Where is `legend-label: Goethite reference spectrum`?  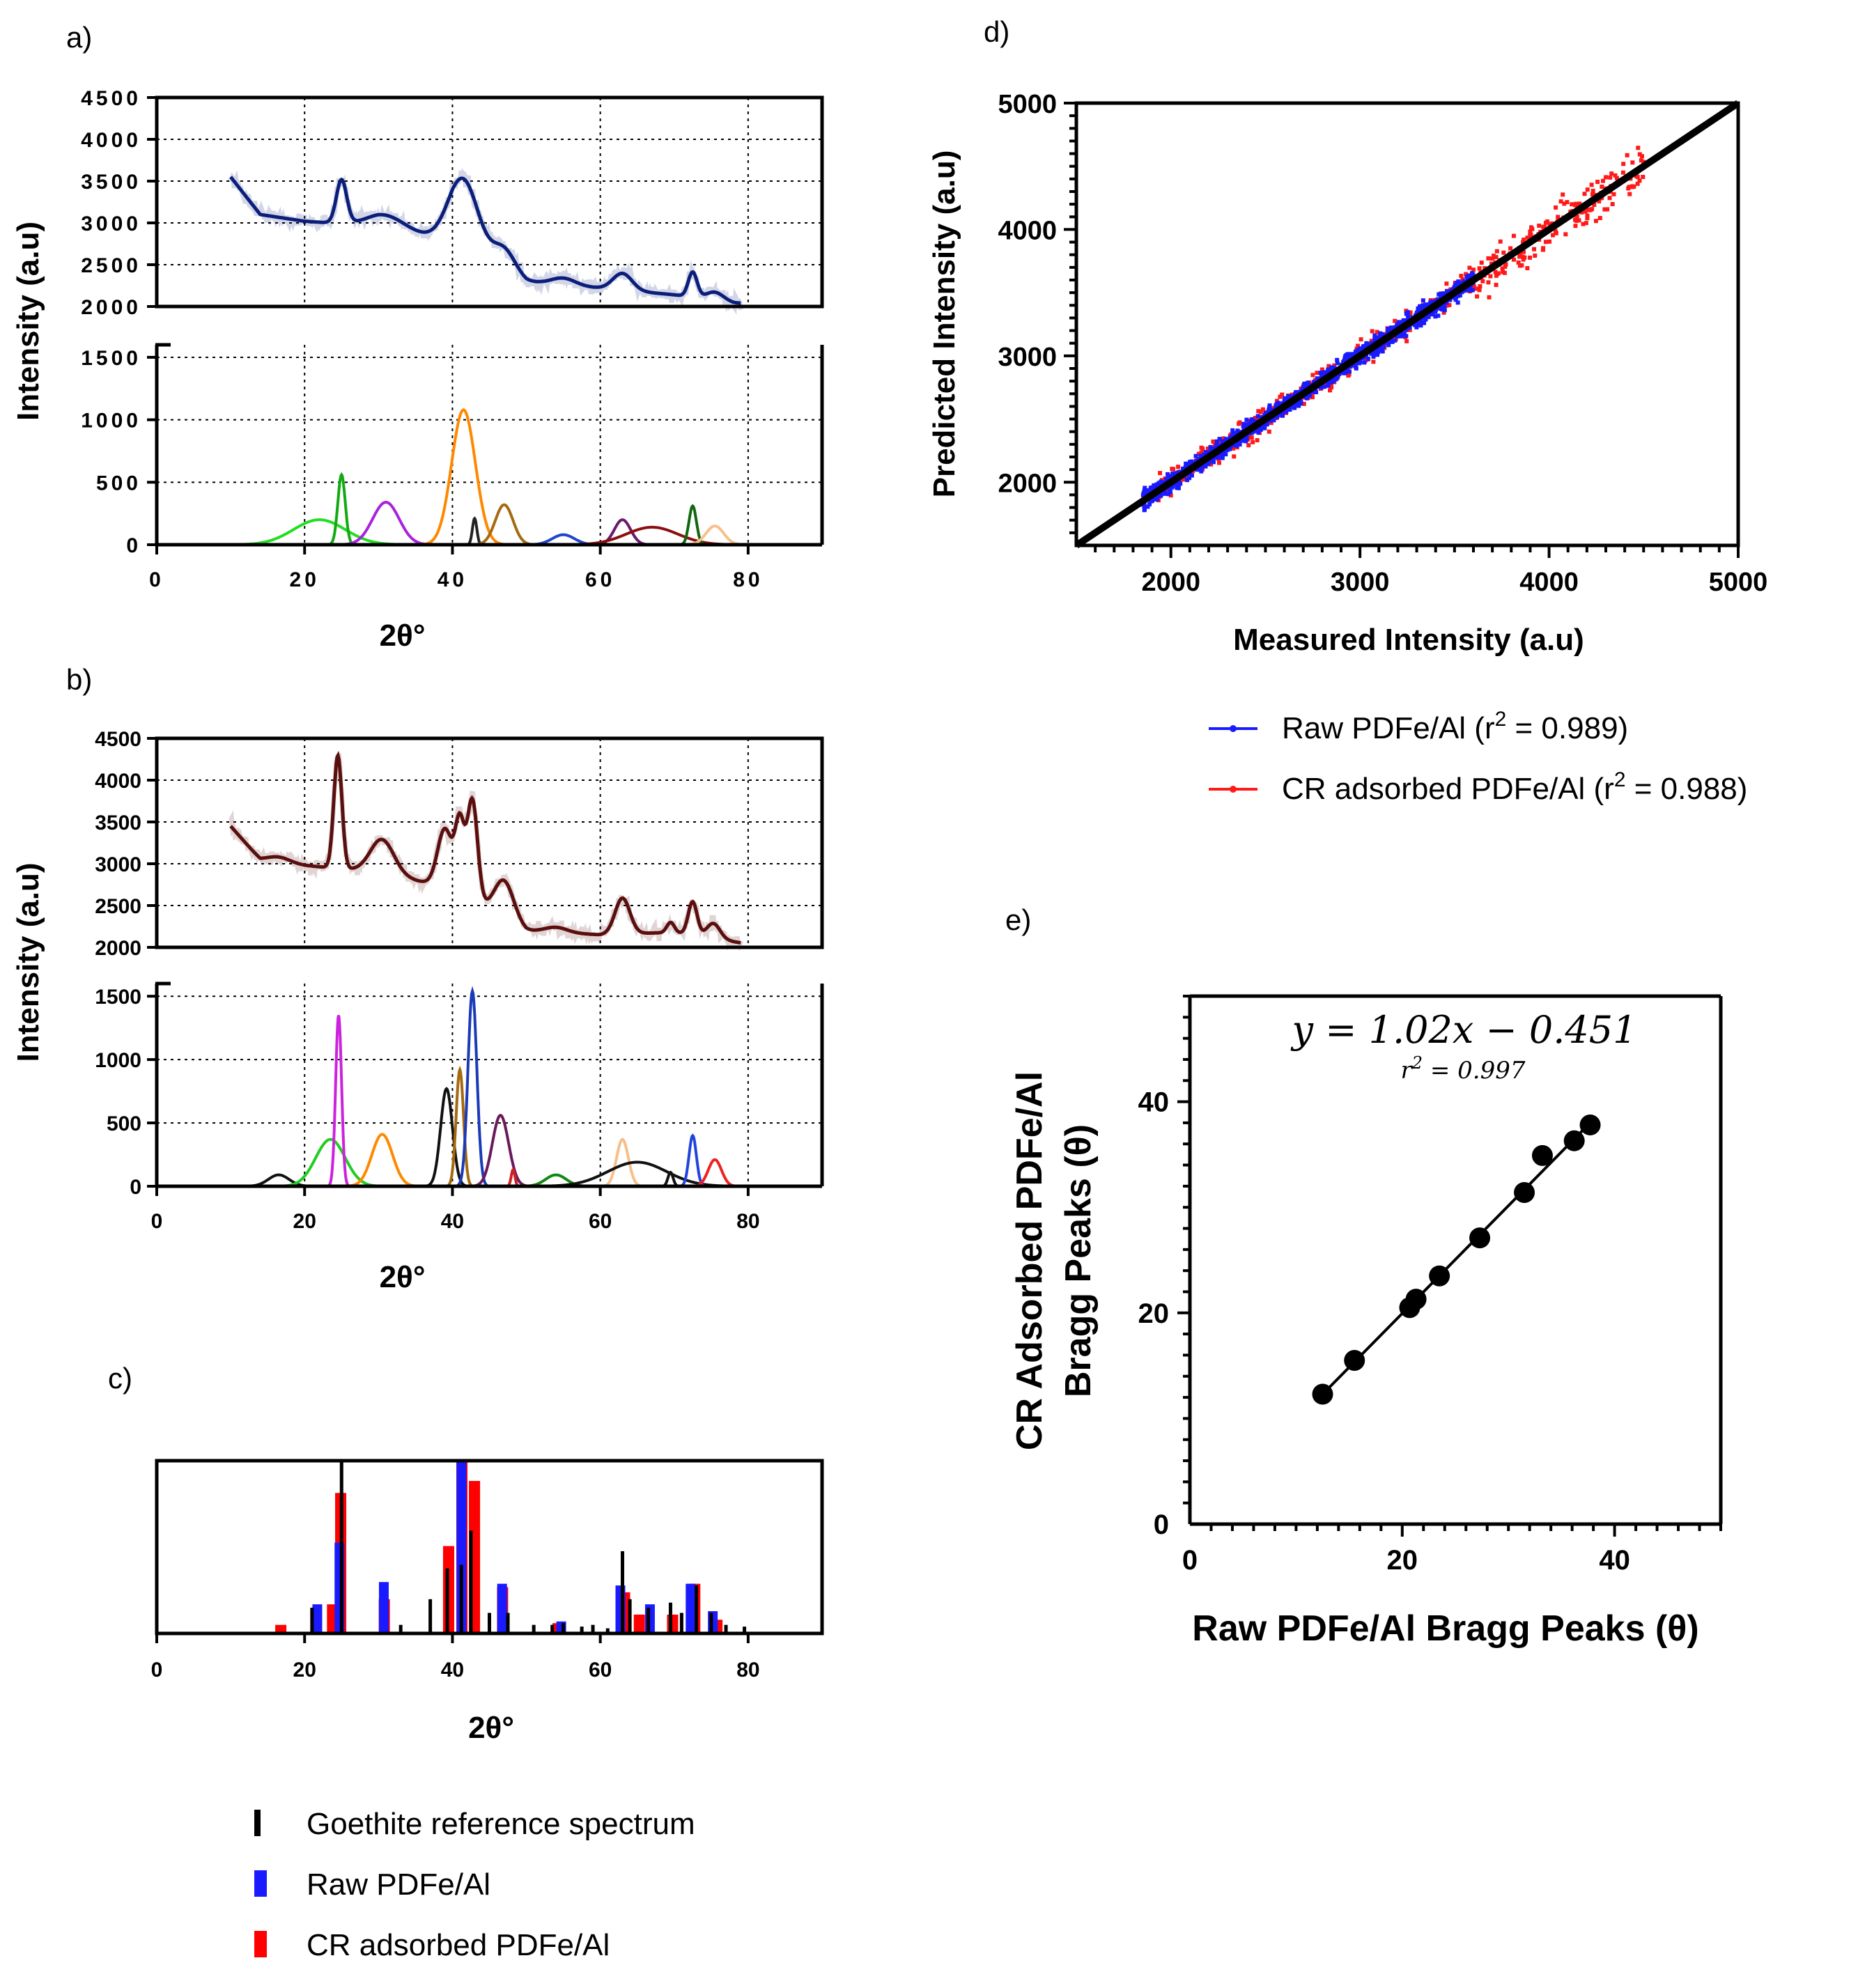 legend-label: Goethite reference spectrum is located at coordinates (501, 1824).